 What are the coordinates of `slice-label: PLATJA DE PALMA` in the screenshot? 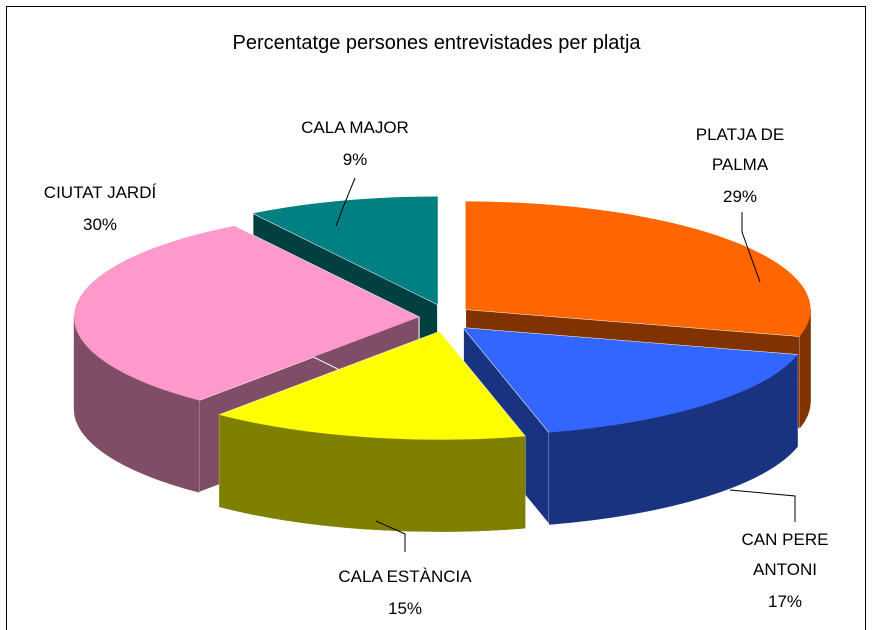 It's located at (740, 149).